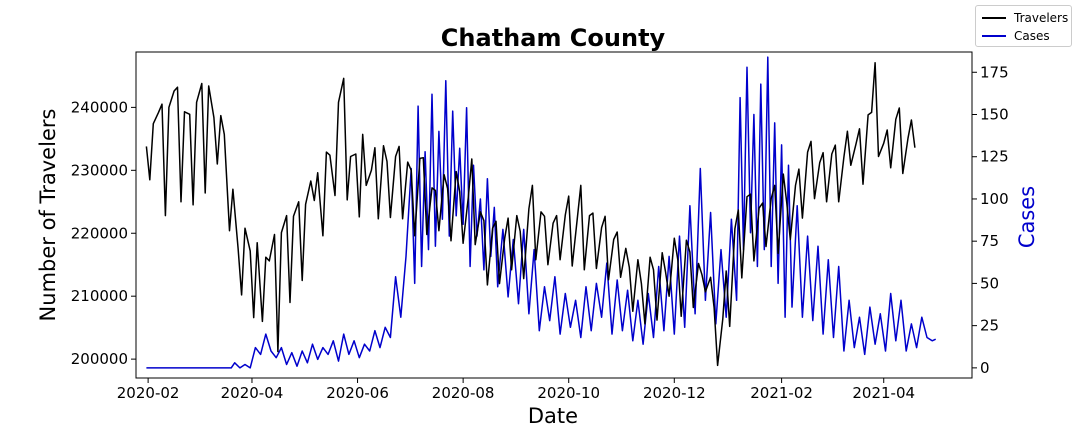 Image resolution: width=1080 pixels, height=432 pixels. I want to click on legend-swatch-cases, so click(994, 36).